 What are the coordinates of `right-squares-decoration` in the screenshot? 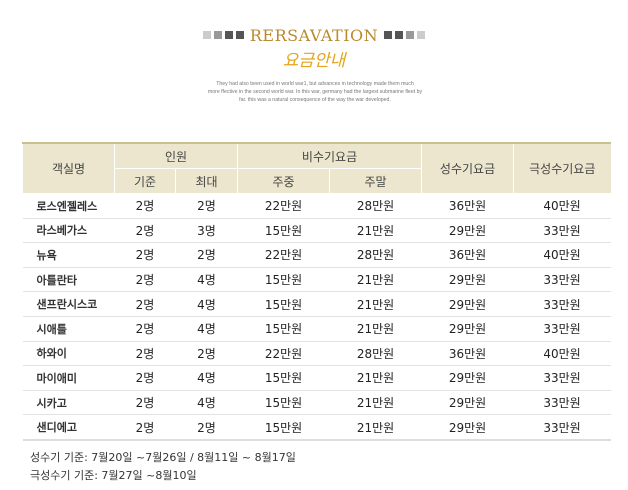 It's located at (405, 35).